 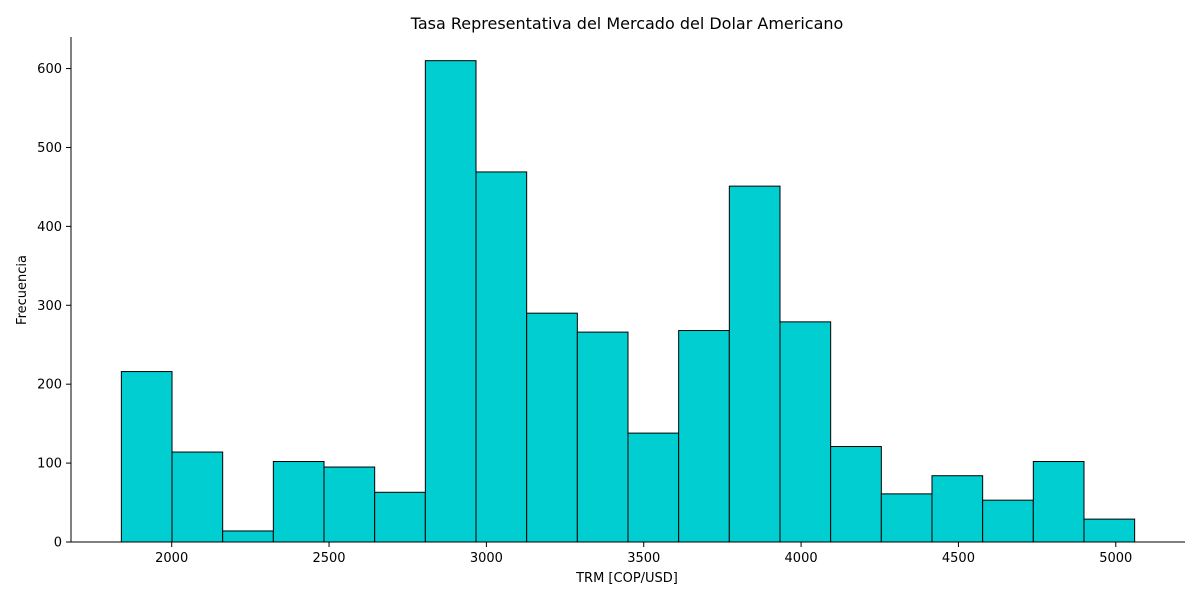 I want to click on y-ticks-group: 0 100 200 300 400 500 600, so click(x=54, y=306).